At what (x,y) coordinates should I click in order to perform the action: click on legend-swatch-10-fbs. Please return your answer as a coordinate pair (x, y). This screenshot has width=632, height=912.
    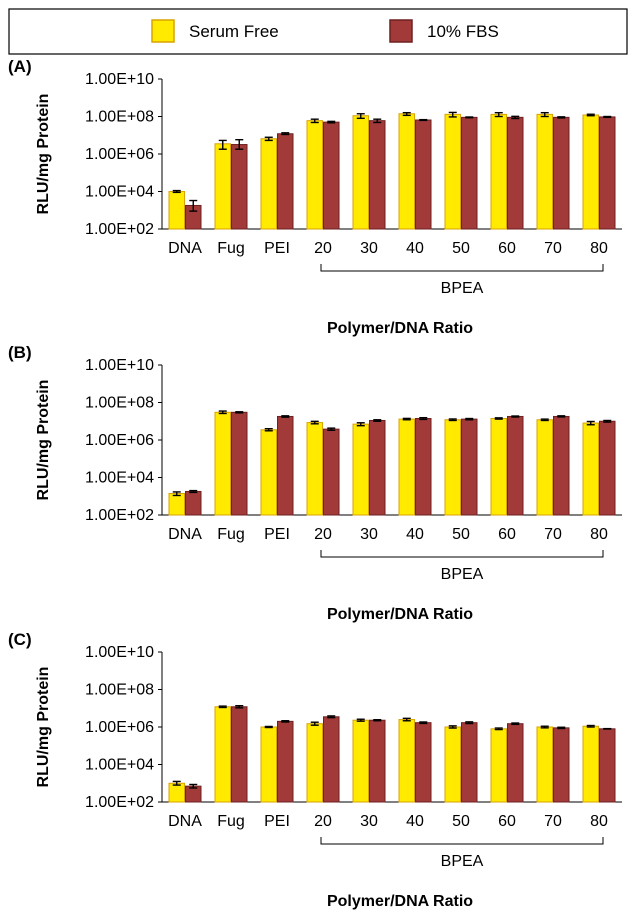
    Looking at the image, I should click on (401, 31).